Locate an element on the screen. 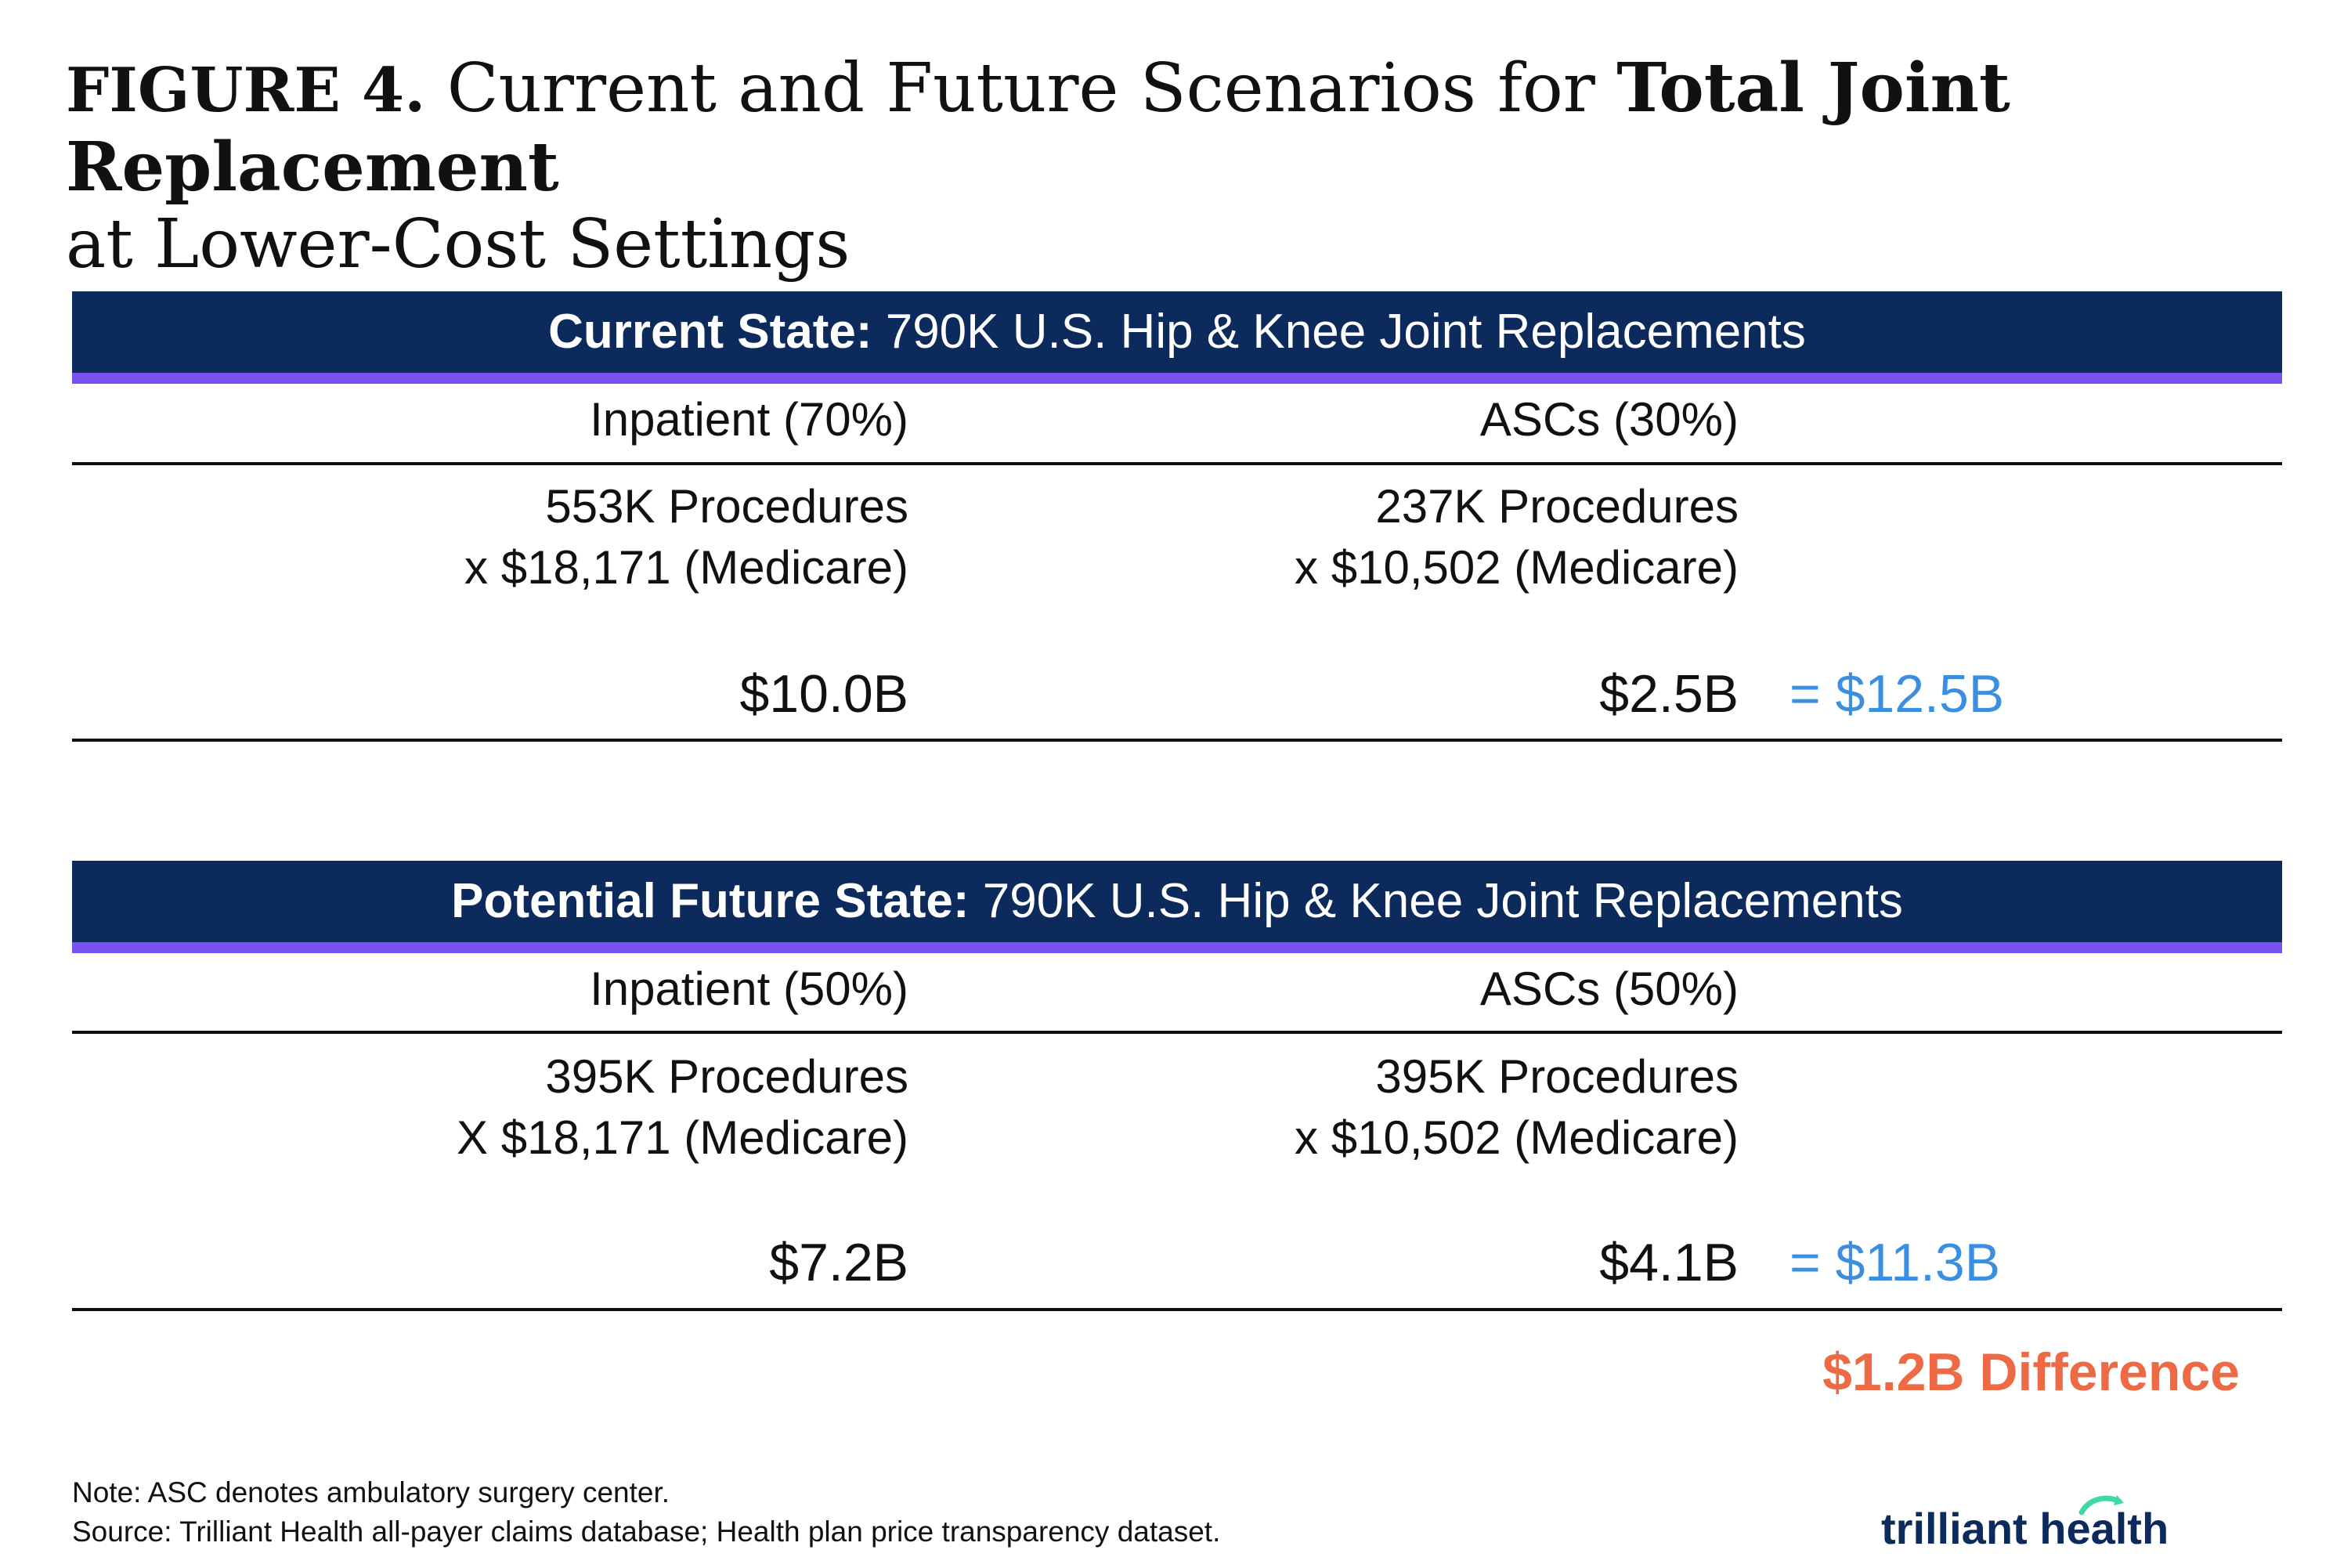  figure-label: FIGURE 4. is located at coordinates (246, 90).